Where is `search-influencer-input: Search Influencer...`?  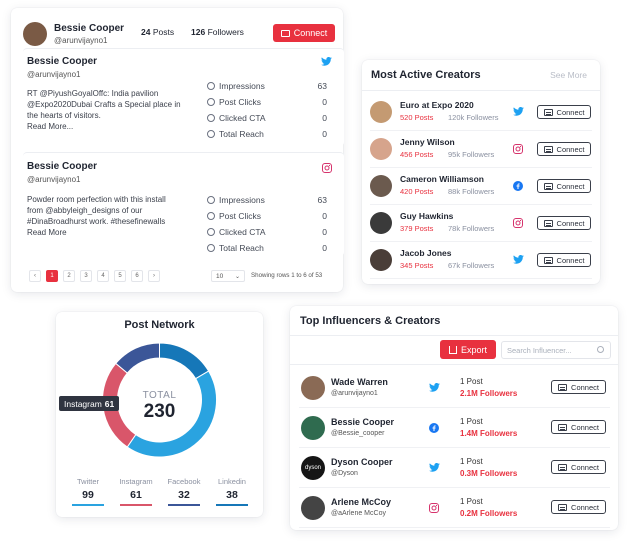 search-influencer-input: Search Influencer... is located at coordinates (556, 350).